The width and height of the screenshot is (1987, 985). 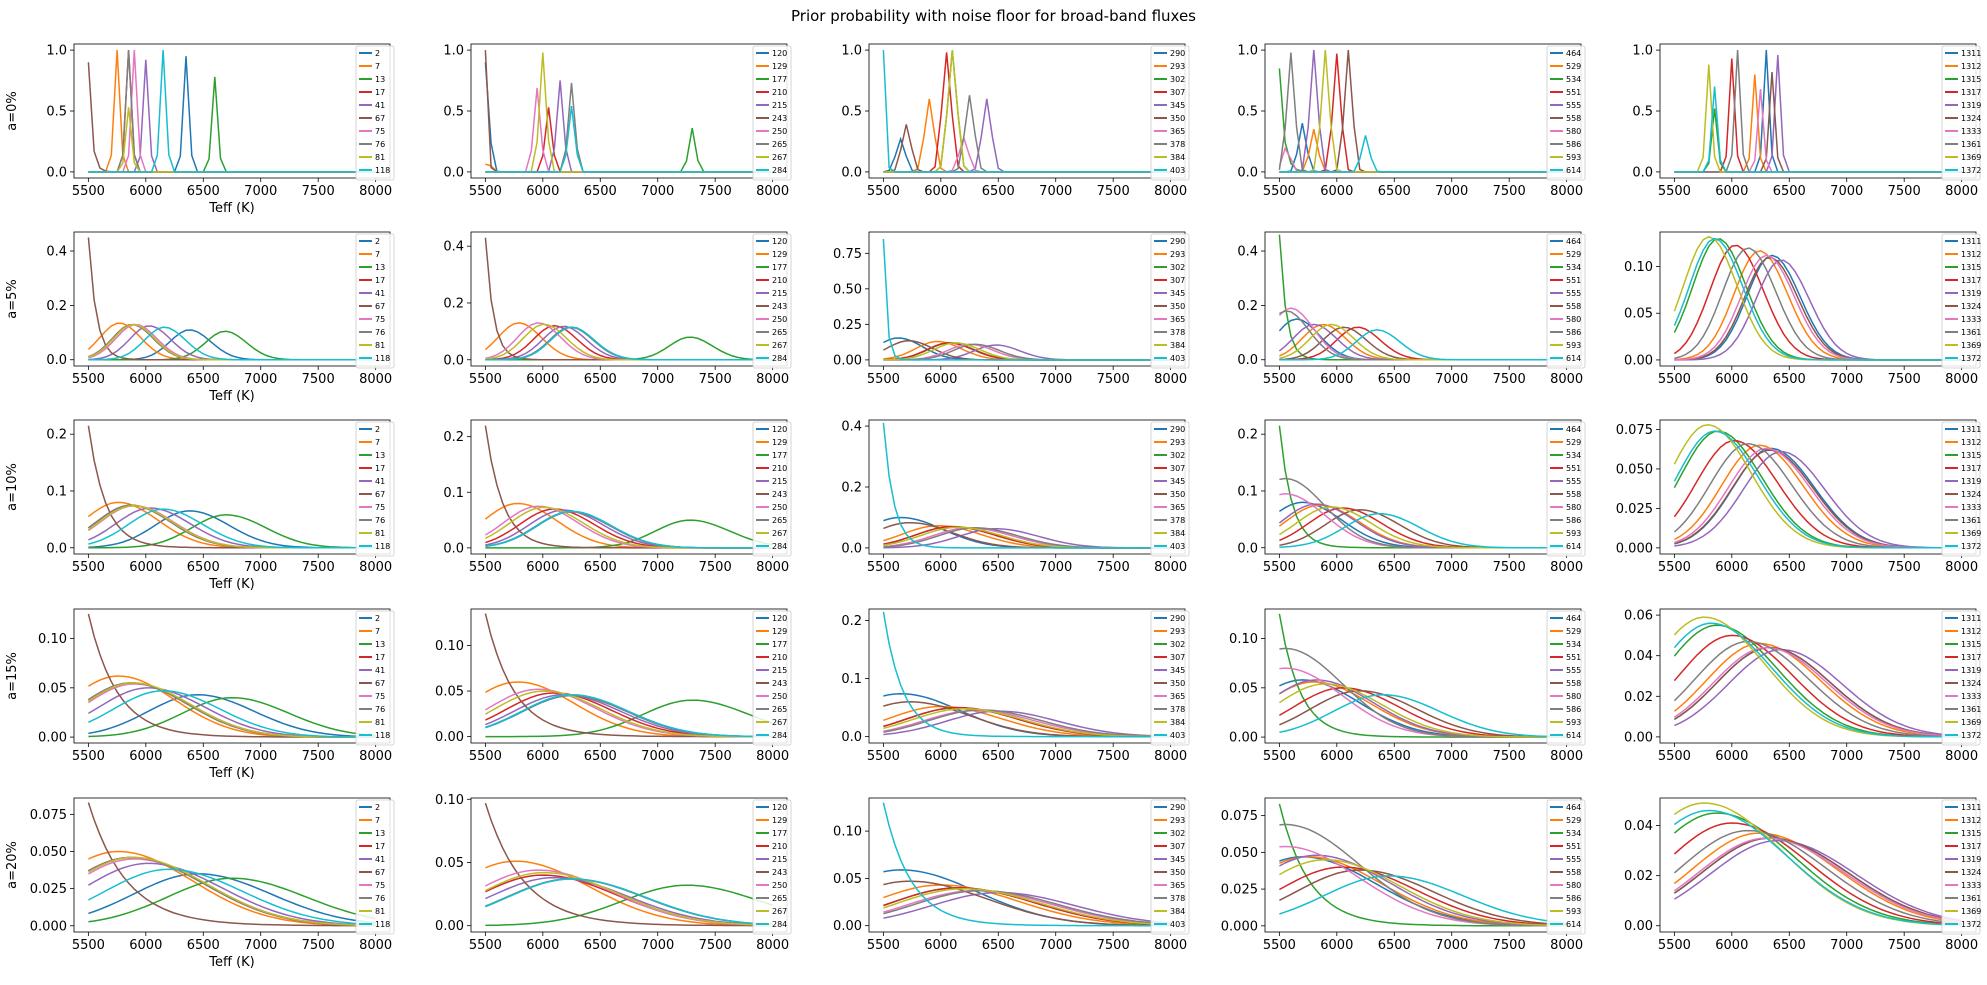 What do you see at coordinates (851, 679) in the screenshot?
I see `y-tick-label: 0.1` at bounding box center [851, 679].